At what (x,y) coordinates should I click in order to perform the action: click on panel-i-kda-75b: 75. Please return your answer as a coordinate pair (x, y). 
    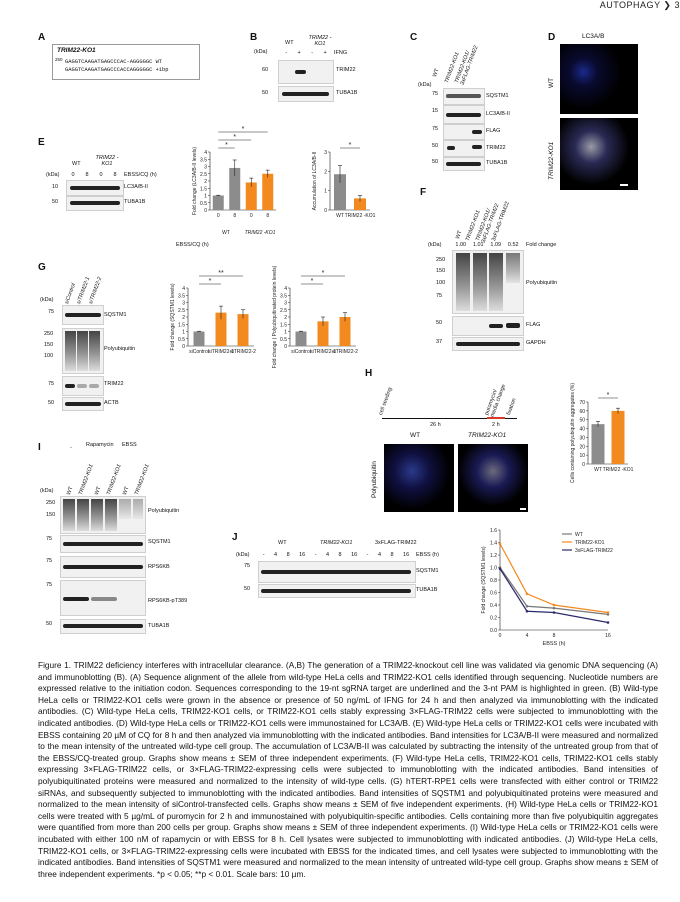
    Looking at the image, I should click on (49, 561).